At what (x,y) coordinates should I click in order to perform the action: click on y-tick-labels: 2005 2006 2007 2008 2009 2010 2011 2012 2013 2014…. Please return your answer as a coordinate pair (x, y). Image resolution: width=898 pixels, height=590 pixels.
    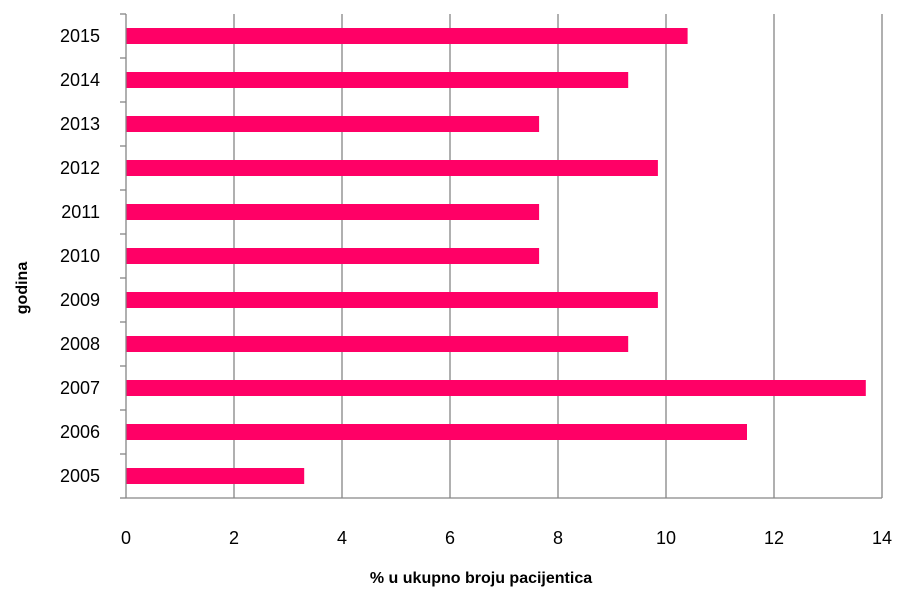
    Looking at the image, I should click on (93, 256).